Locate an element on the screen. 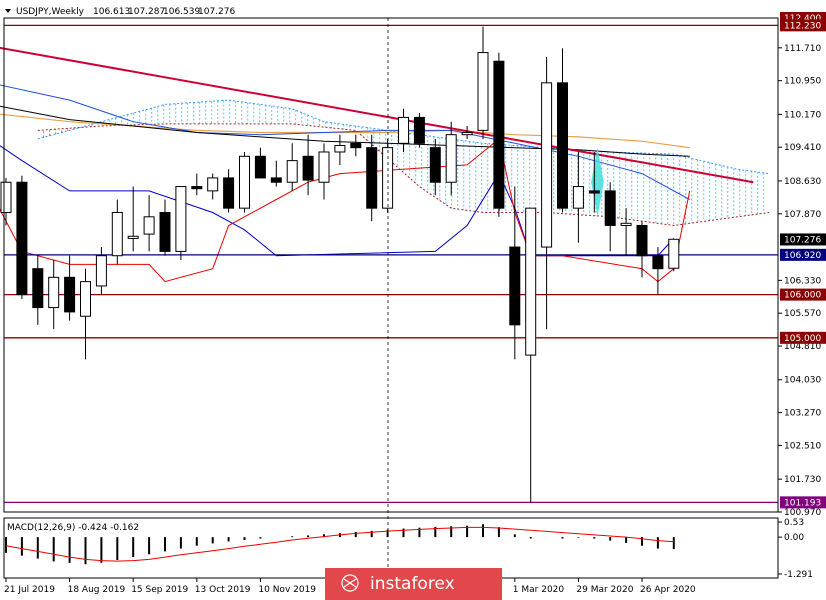 This screenshot has height=600, width=826. y-tick-label: 102.510 is located at coordinates (802, 446).